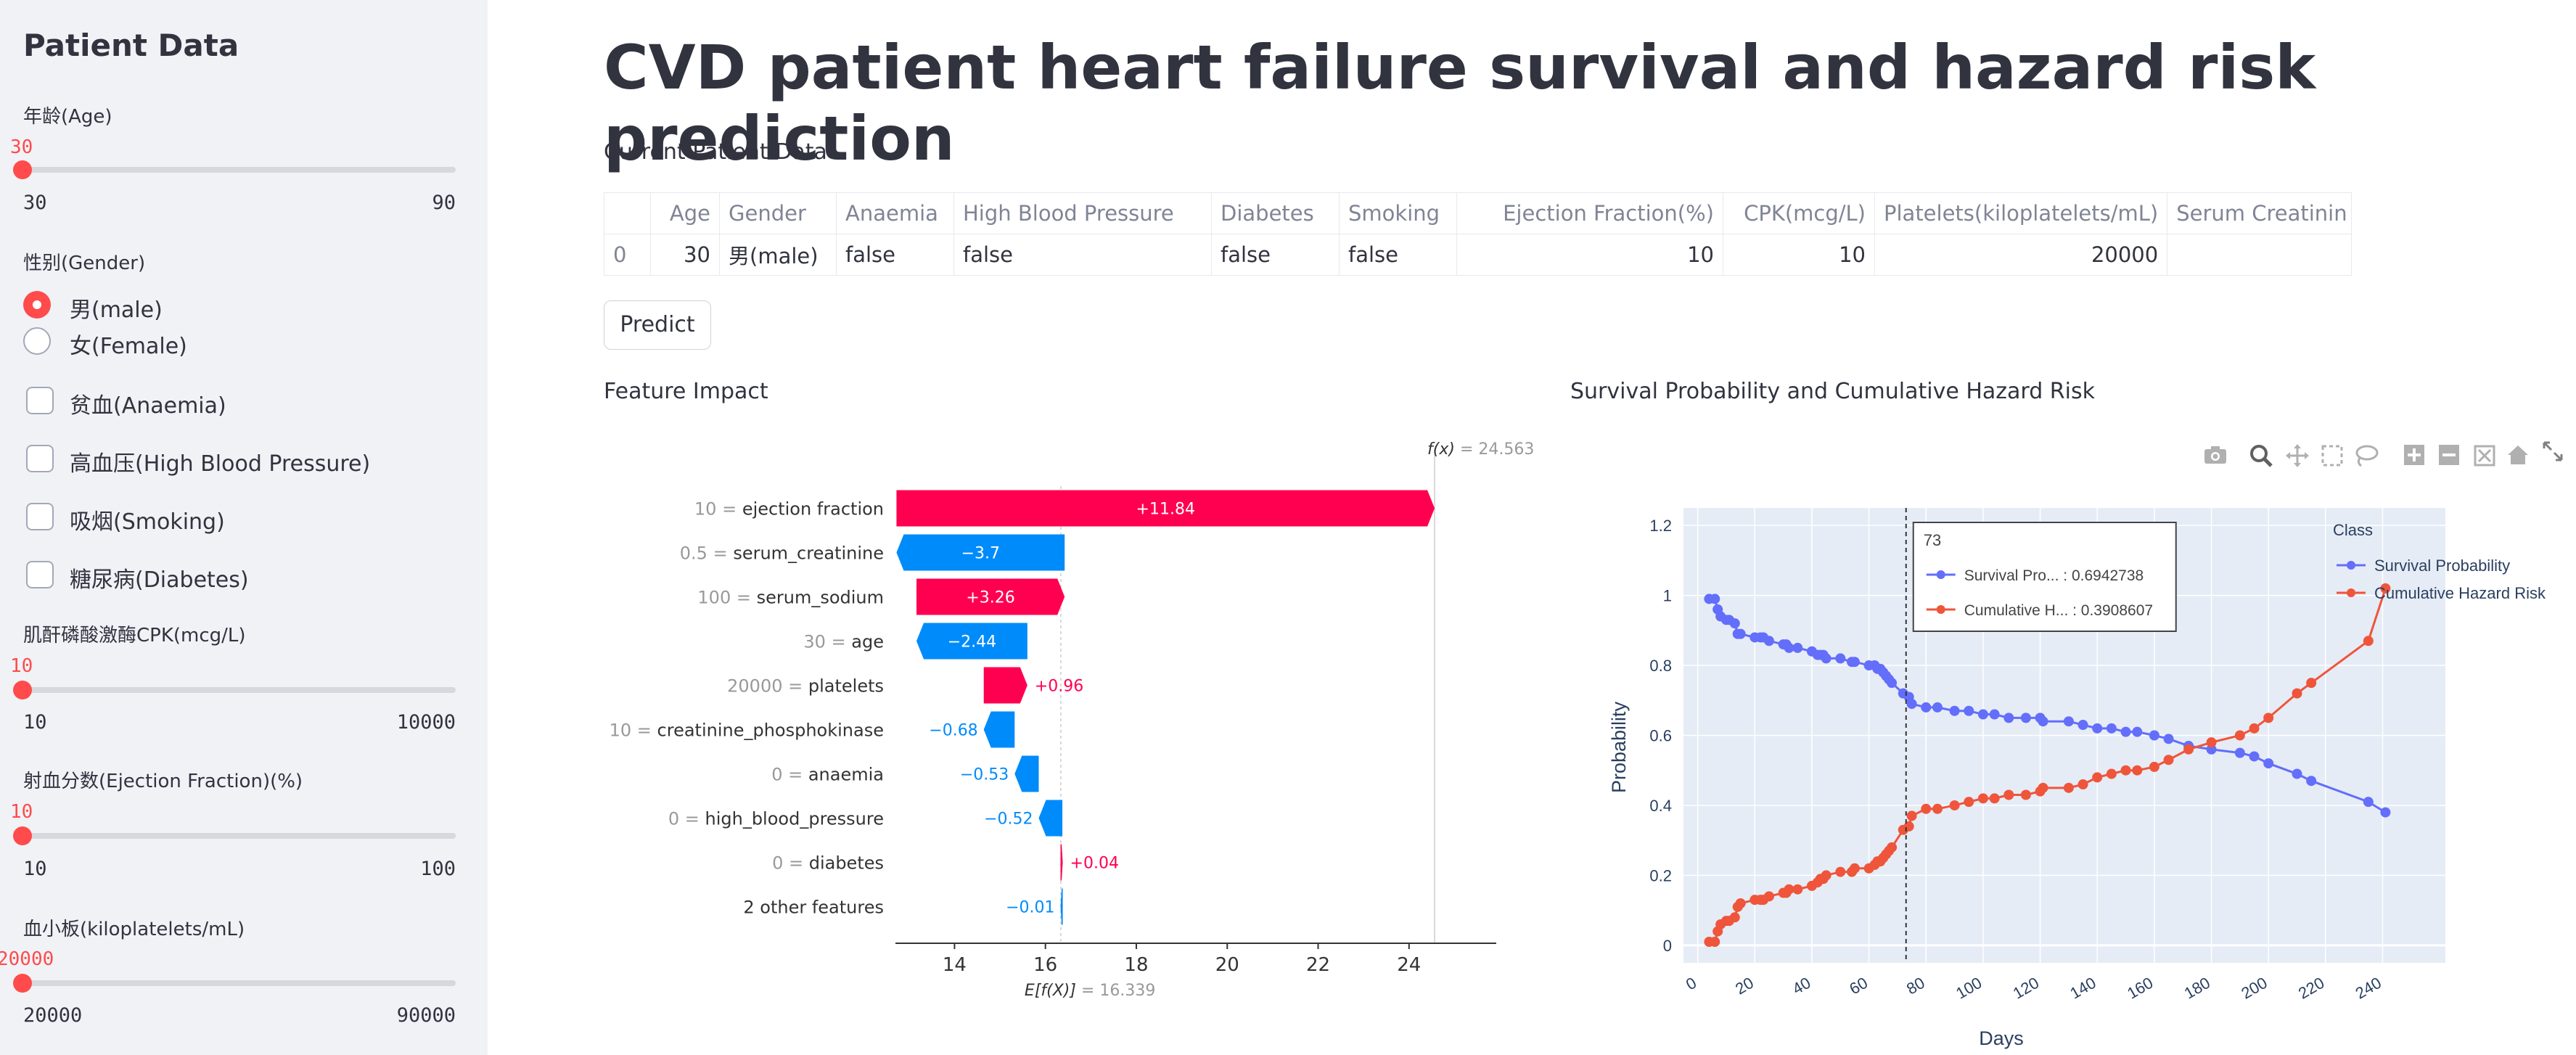 The width and height of the screenshot is (2576, 1055). What do you see at coordinates (22, 690) in the screenshot?
I see `cpk-slider-thumb` at bounding box center [22, 690].